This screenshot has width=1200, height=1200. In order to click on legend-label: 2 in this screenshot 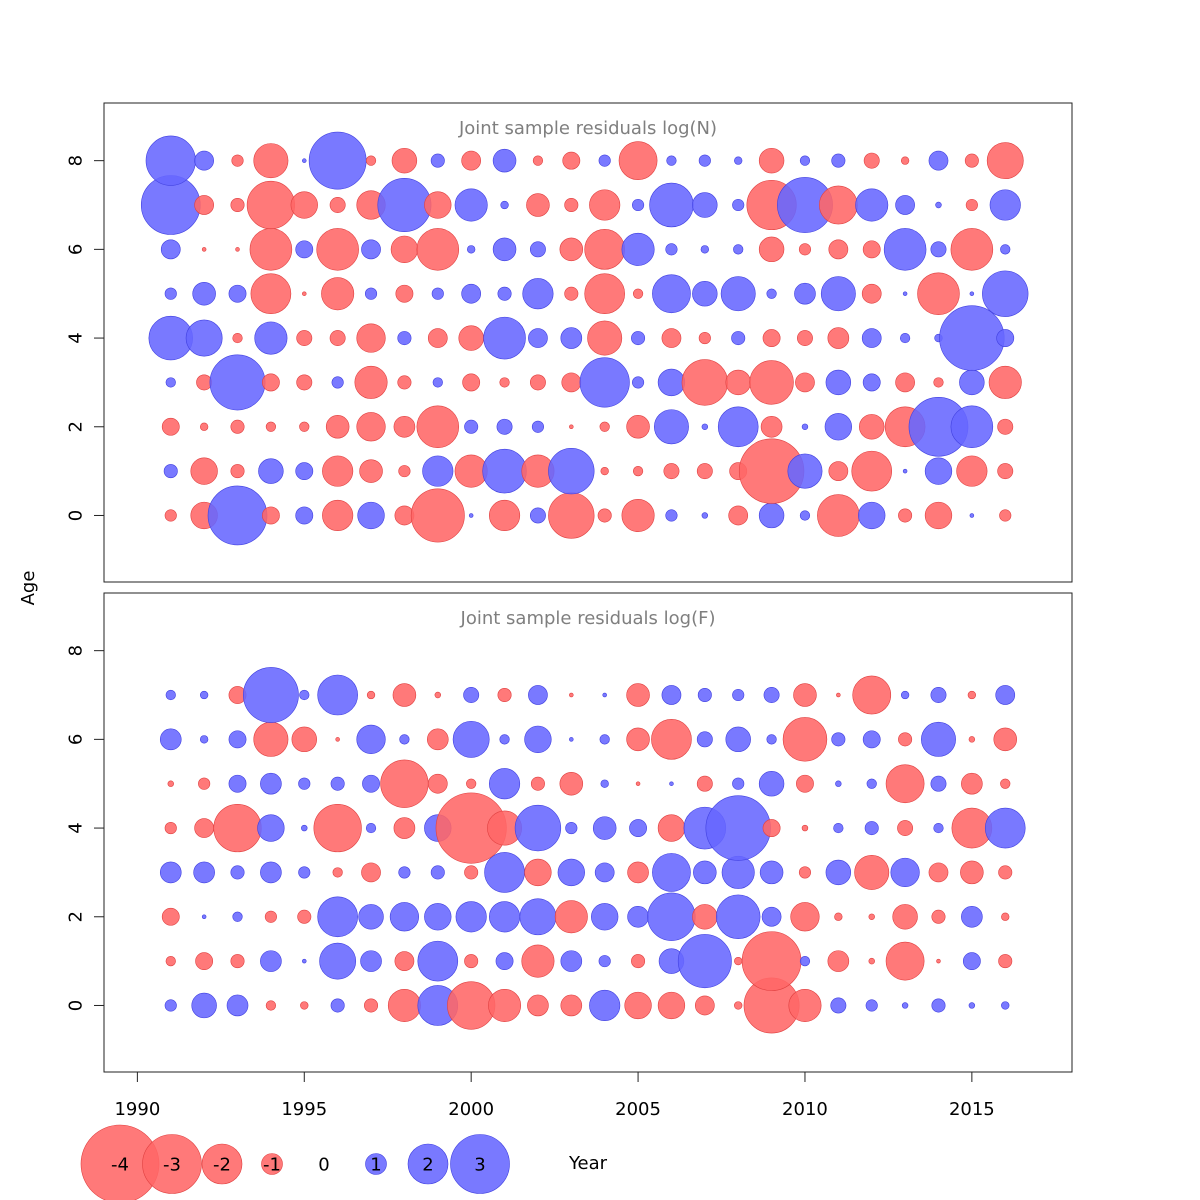, I will do `click(427, 1164)`.